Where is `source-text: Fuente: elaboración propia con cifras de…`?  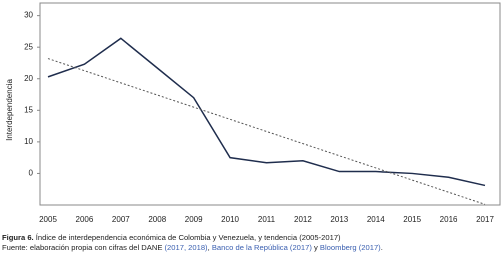 source-text: Fuente: elaboración propia con cifras de… is located at coordinates (83, 247).